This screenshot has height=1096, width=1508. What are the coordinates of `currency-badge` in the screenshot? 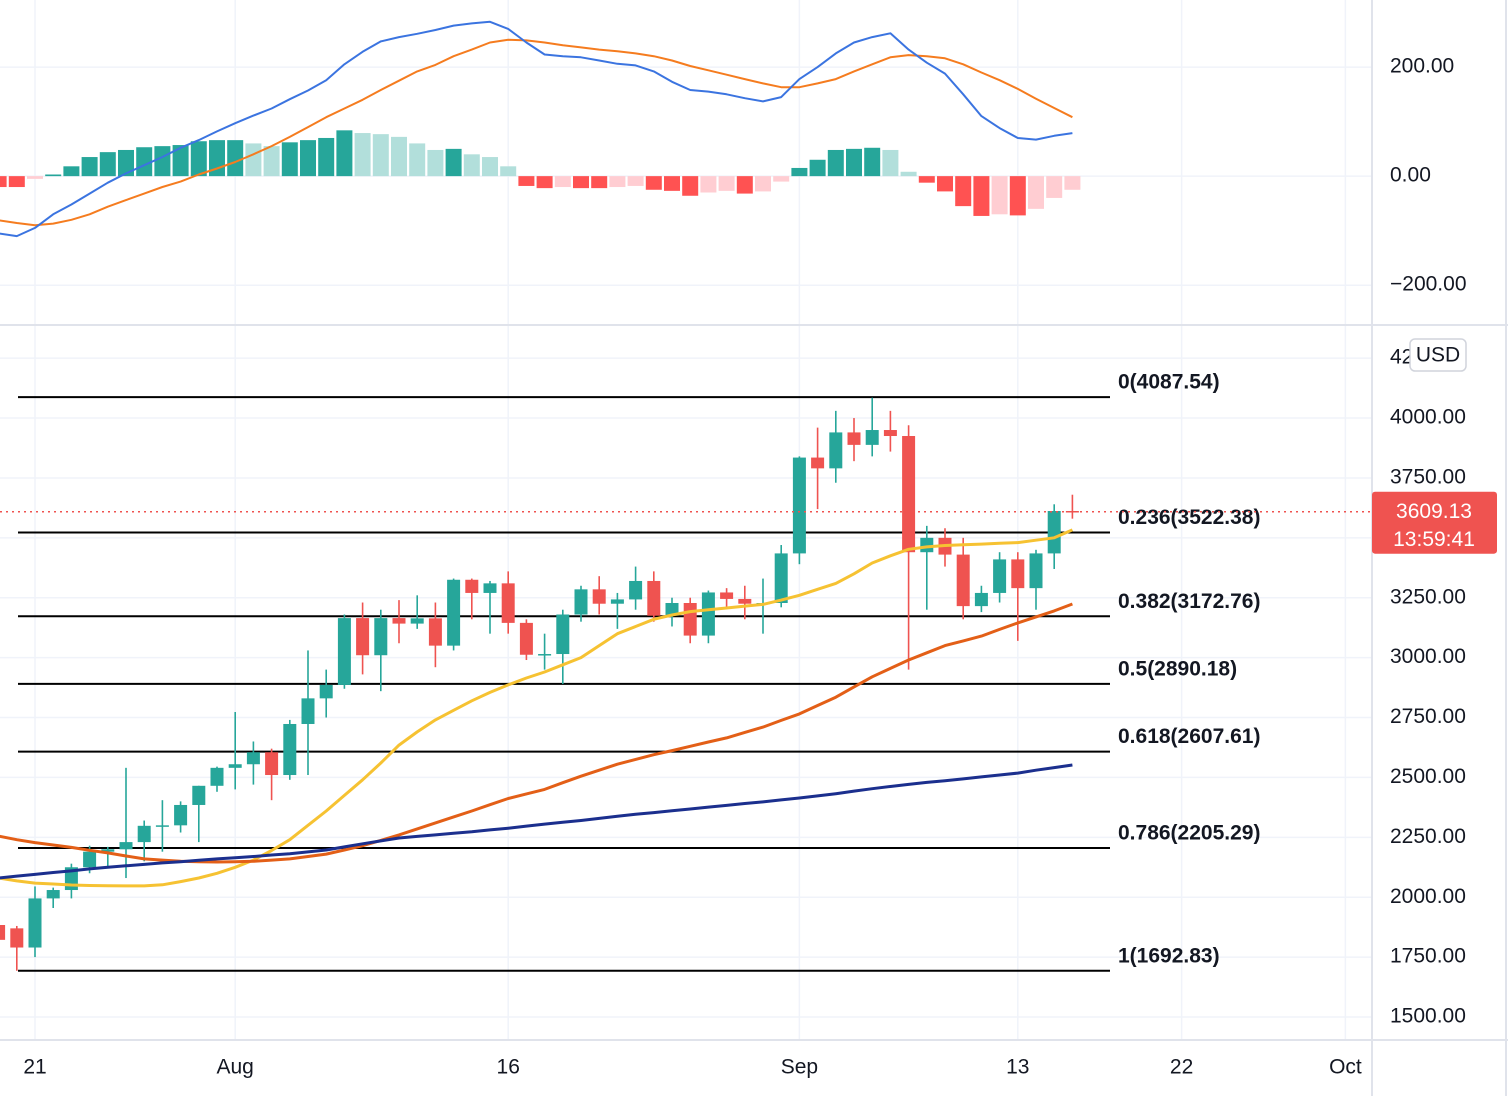 It's located at (1438, 355).